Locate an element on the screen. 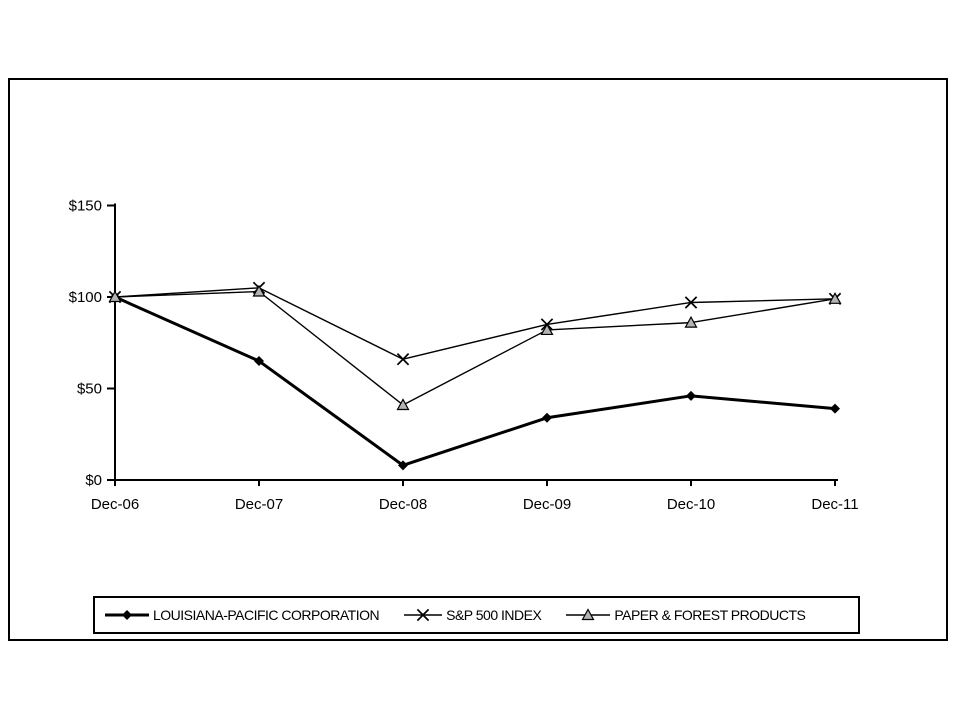  legend-item-paper-forest: PAPER & FOREST PRODUCTS is located at coordinates (685, 615).